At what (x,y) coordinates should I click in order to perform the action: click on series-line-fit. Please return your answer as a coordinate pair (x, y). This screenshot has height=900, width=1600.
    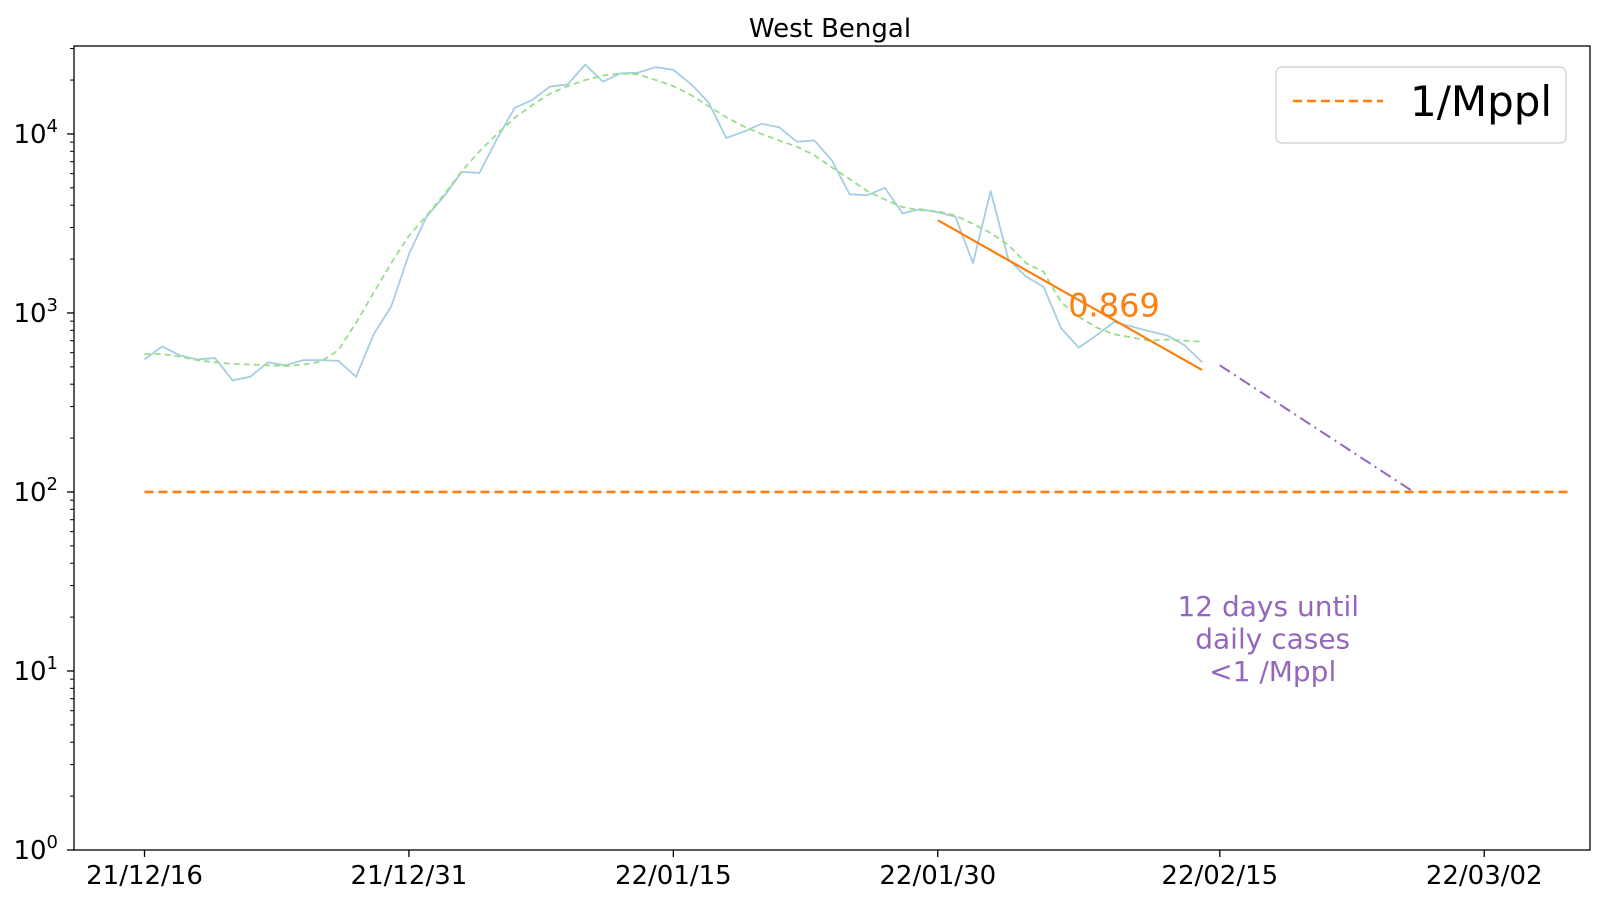
    Looking at the image, I should click on (1070, 295).